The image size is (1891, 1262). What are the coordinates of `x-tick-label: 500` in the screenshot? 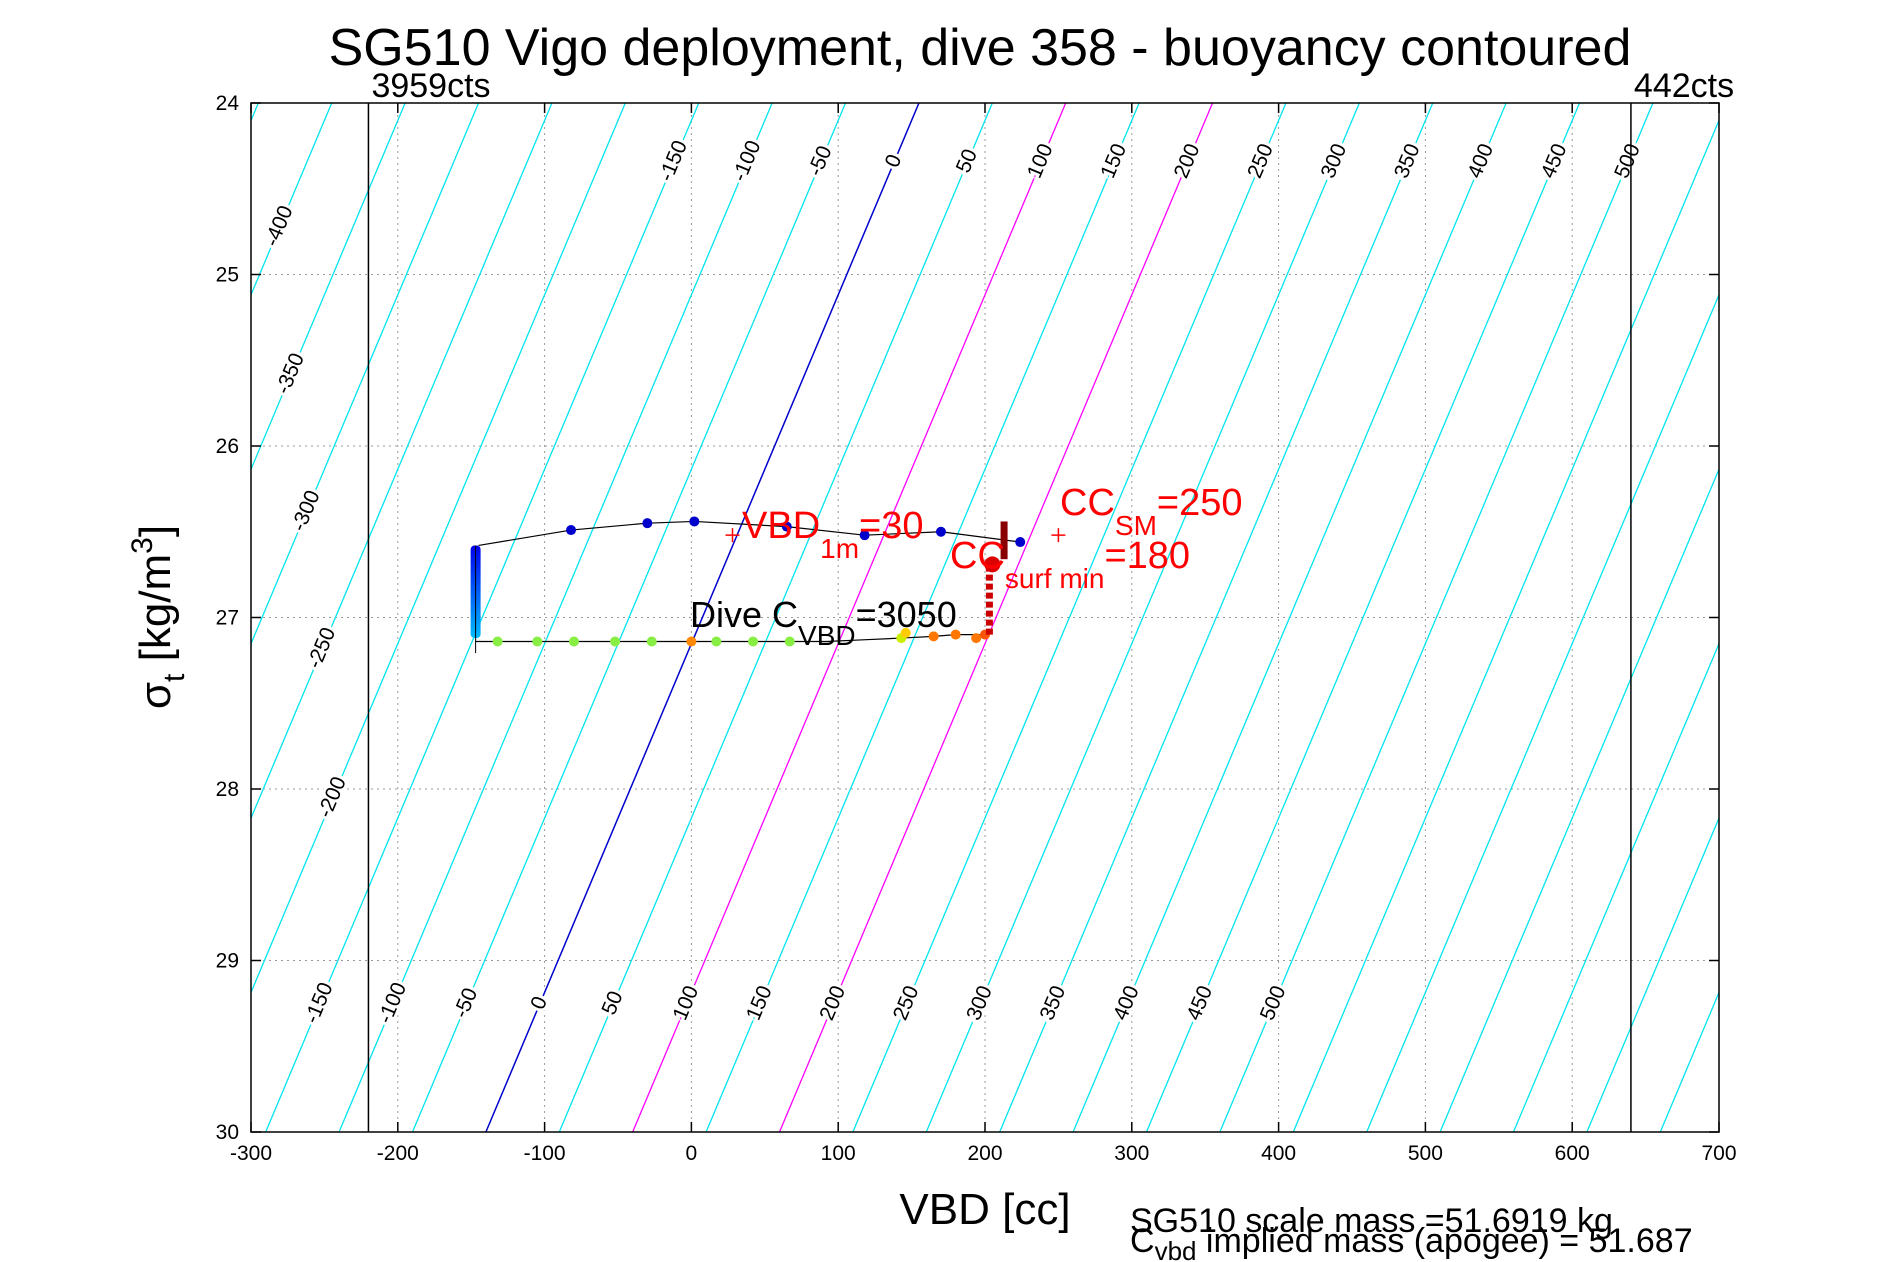 It's located at (1425, 1153).